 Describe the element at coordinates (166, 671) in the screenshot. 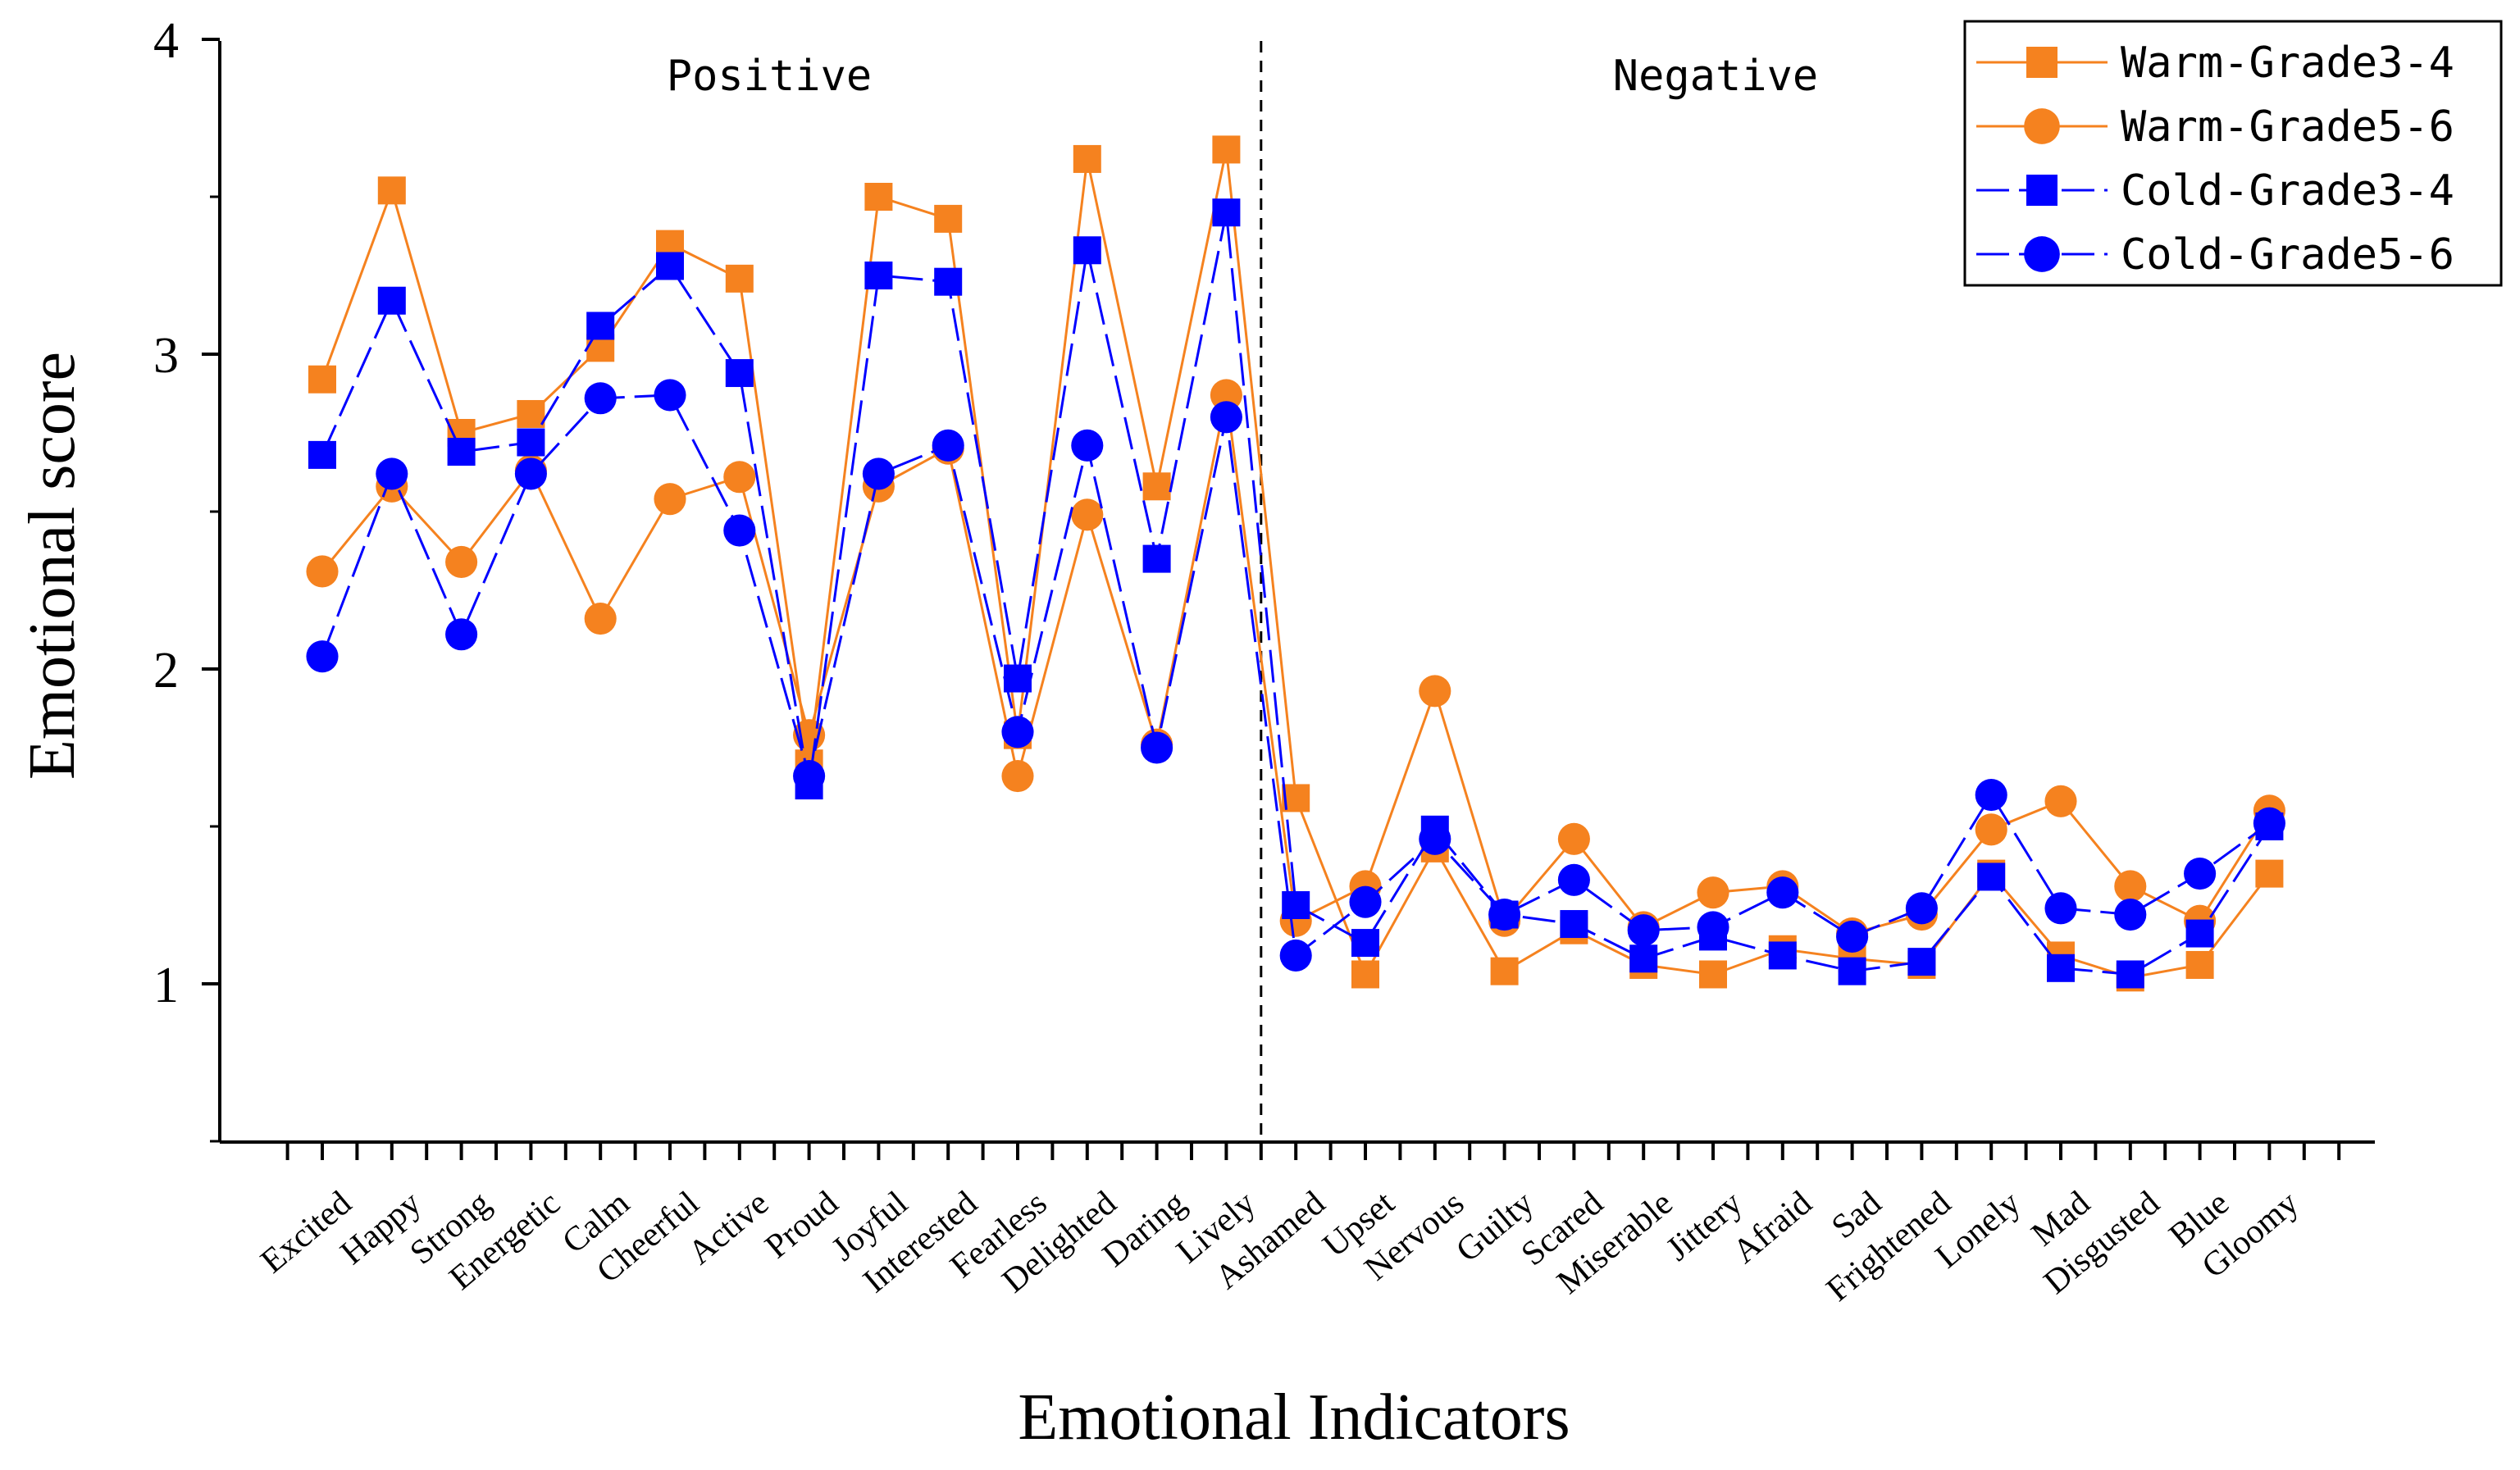

I see `y-tick-label: 2` at that location.